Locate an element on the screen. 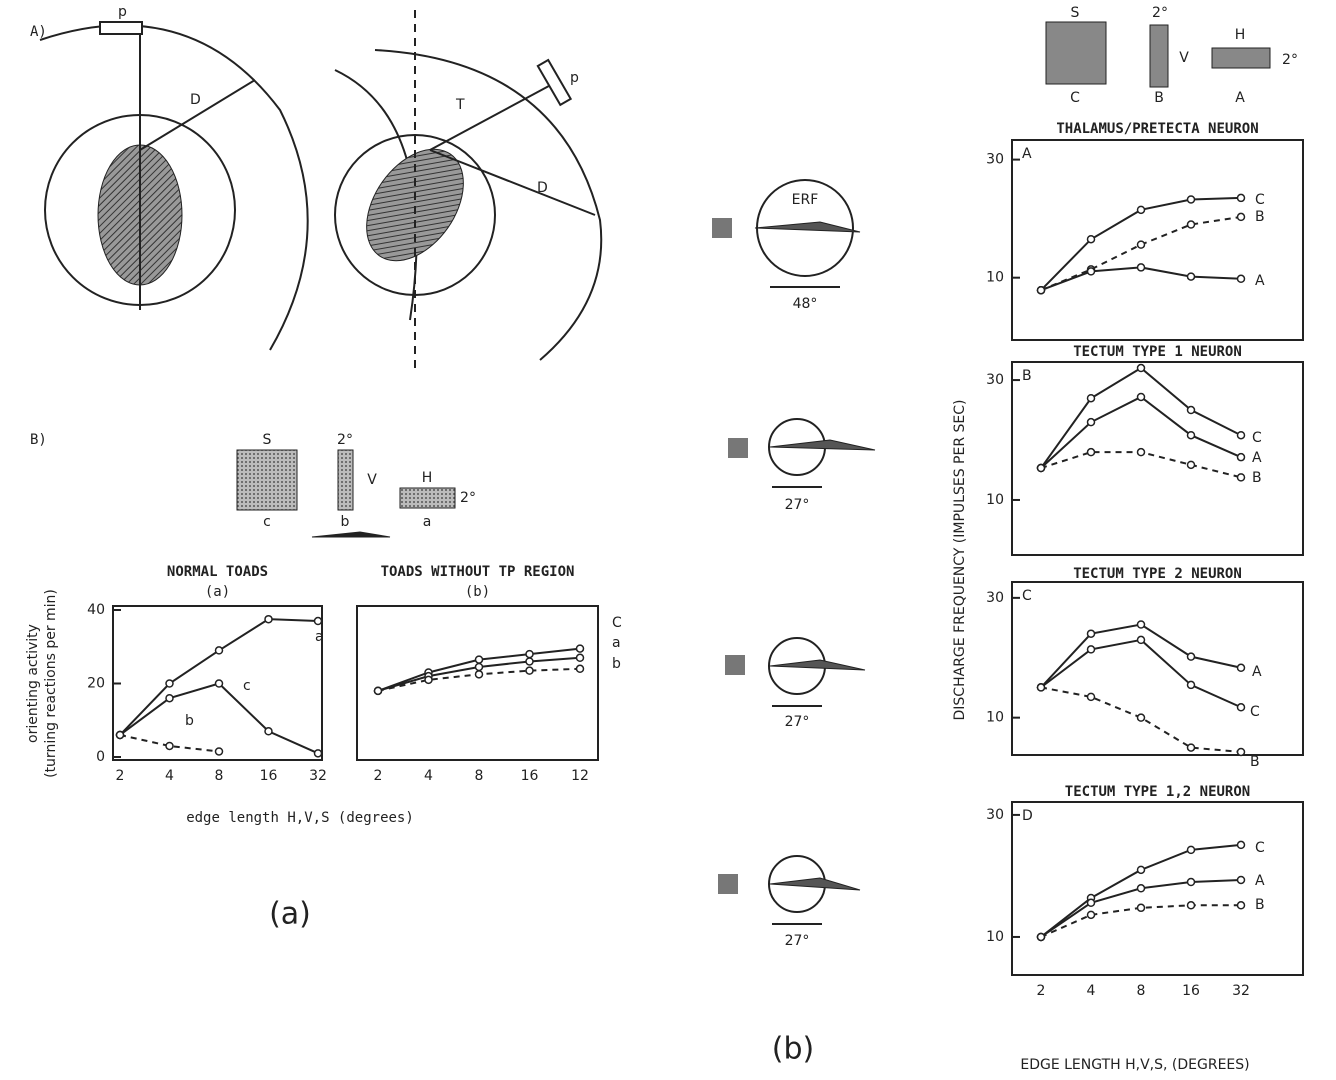 This screenshot has width=1336, height=1080. prey is located at coordinates (121, 28).